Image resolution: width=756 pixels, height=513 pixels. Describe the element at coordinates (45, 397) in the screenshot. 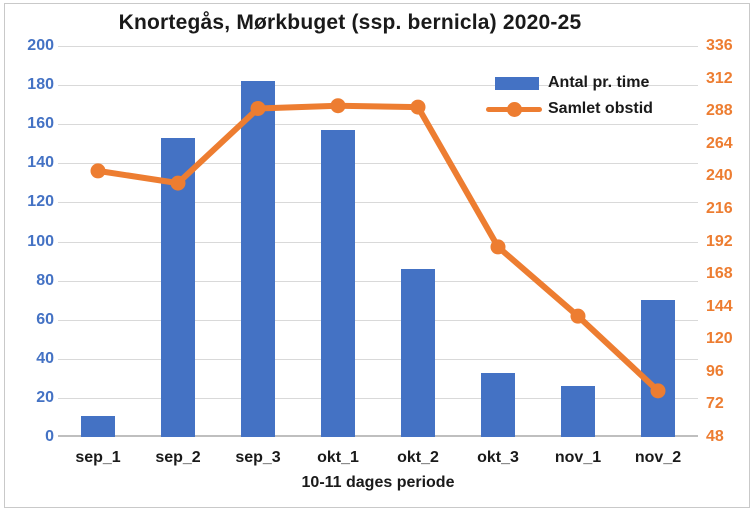

I see `left-axis-tick-label: 20` at that location.